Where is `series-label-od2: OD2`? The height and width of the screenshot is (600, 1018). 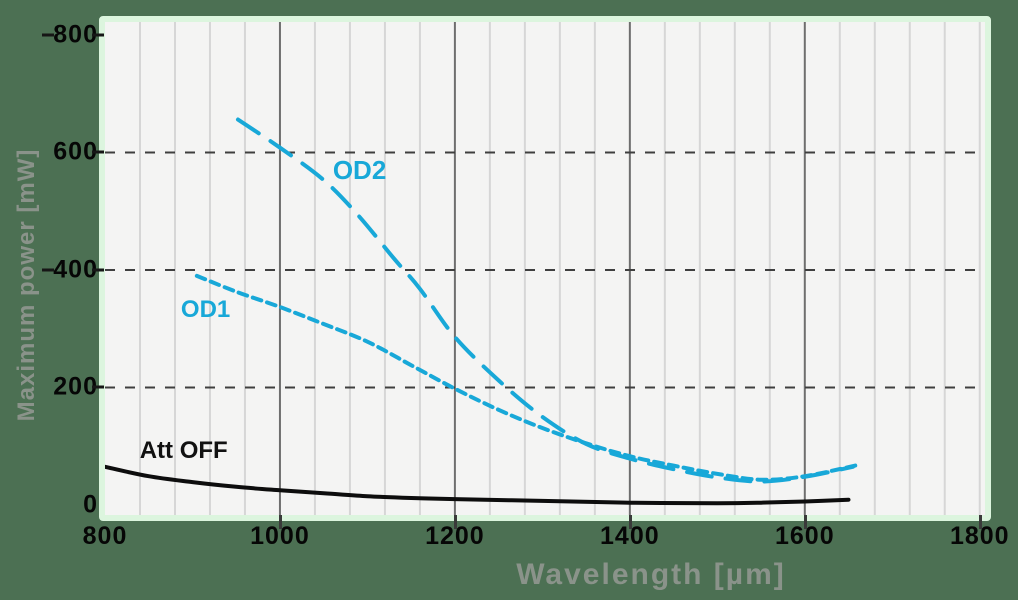
series-label-od2: OD2 is located at coordinates (359, 170).